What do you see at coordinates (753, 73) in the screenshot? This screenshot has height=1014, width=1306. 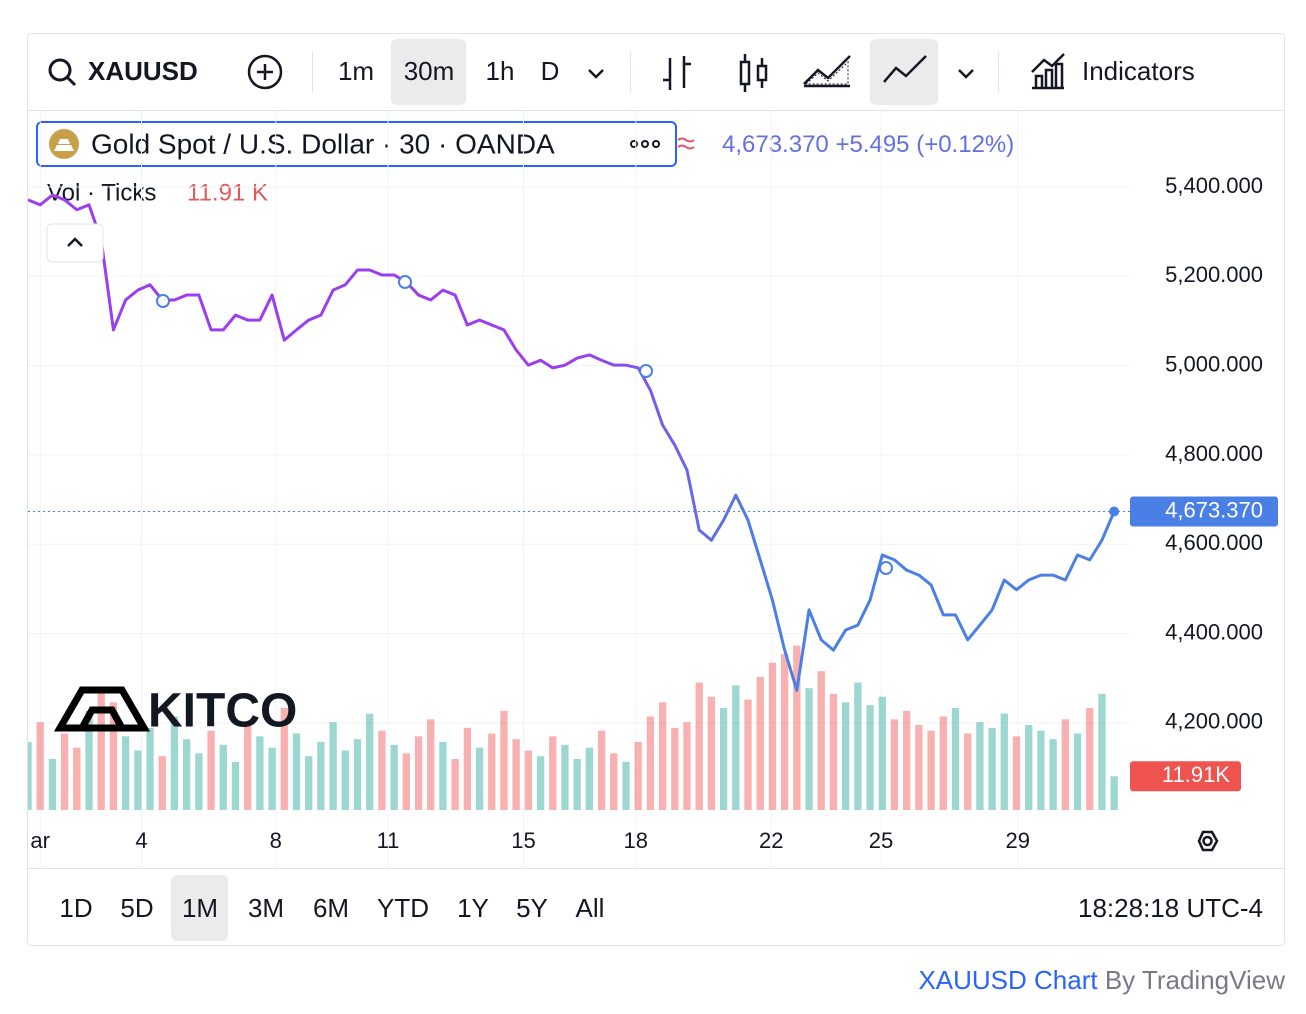 I see `candles-icon` at bounding box center [753, 73].